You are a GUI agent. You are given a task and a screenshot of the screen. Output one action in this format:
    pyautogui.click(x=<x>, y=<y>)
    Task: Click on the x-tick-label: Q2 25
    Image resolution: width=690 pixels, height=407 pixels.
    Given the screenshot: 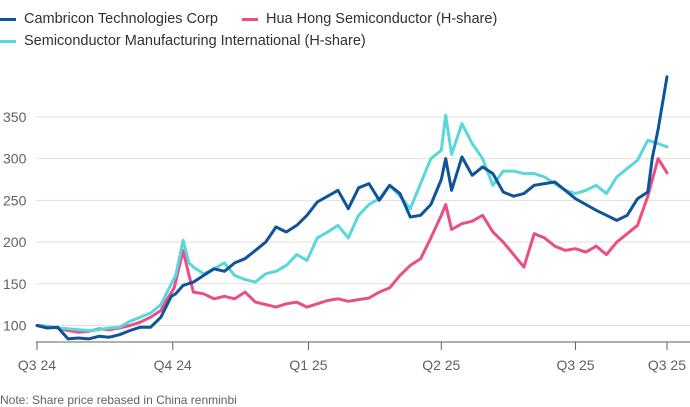 What is the action you would take?
    pyautogui.click(x=441, y=365)
    